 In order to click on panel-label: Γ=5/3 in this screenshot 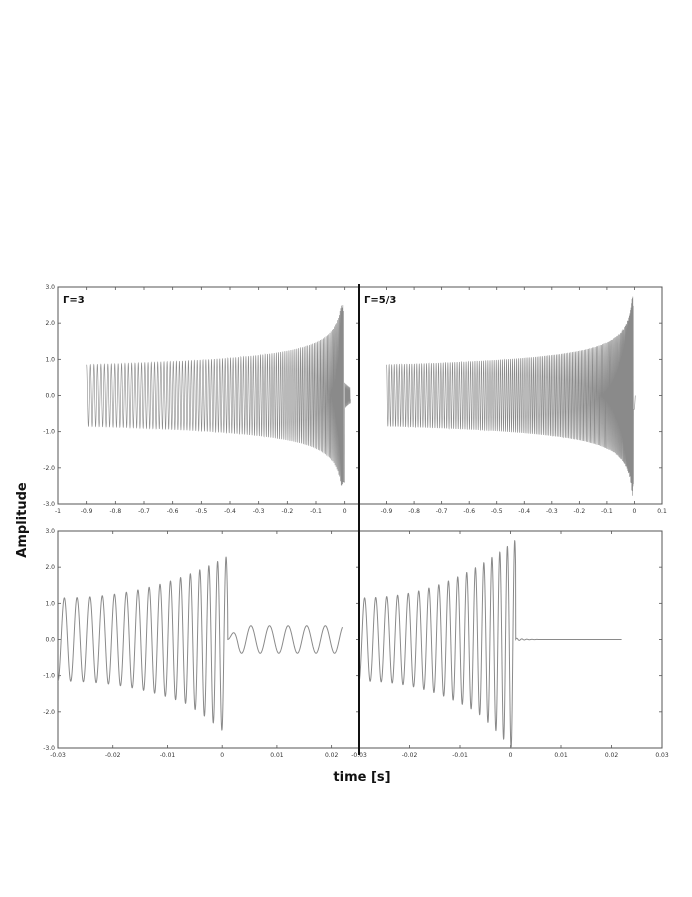, I will do `click(380, 300)`.